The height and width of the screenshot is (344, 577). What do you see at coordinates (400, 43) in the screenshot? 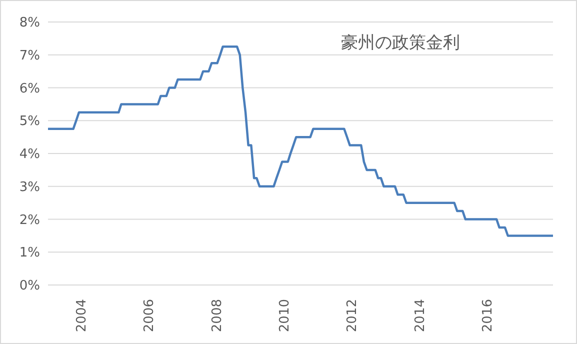
I see `text: 豪州の政策金利` at bounding box center [400, 43].